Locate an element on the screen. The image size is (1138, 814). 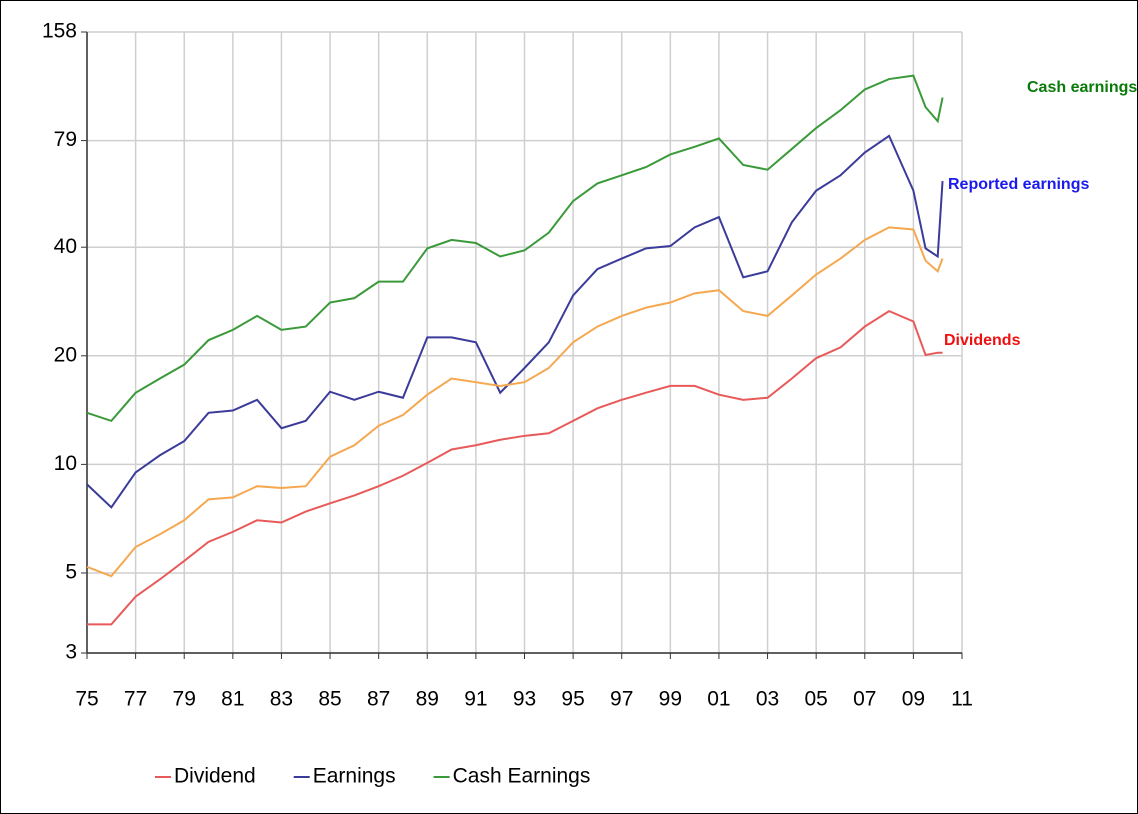
y-tick-label: 5 is located at coordinates (71, 572).